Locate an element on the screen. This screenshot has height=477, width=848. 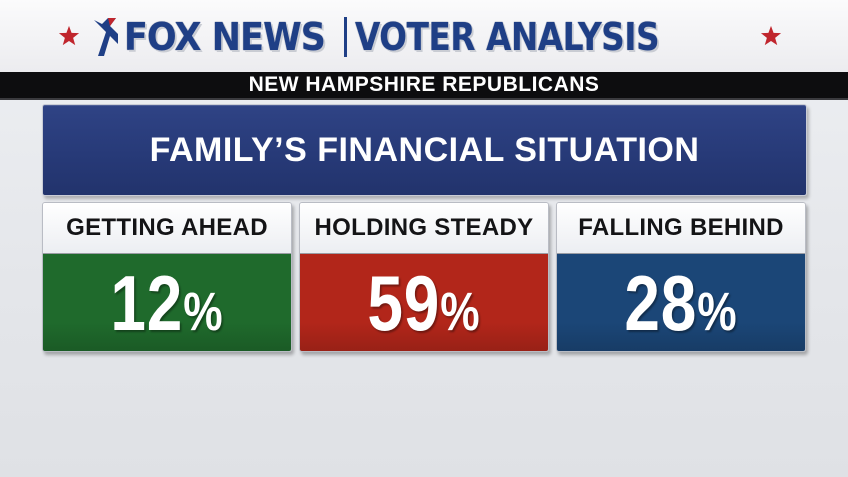
result-value: 28% is located at coordinates (681, 303).